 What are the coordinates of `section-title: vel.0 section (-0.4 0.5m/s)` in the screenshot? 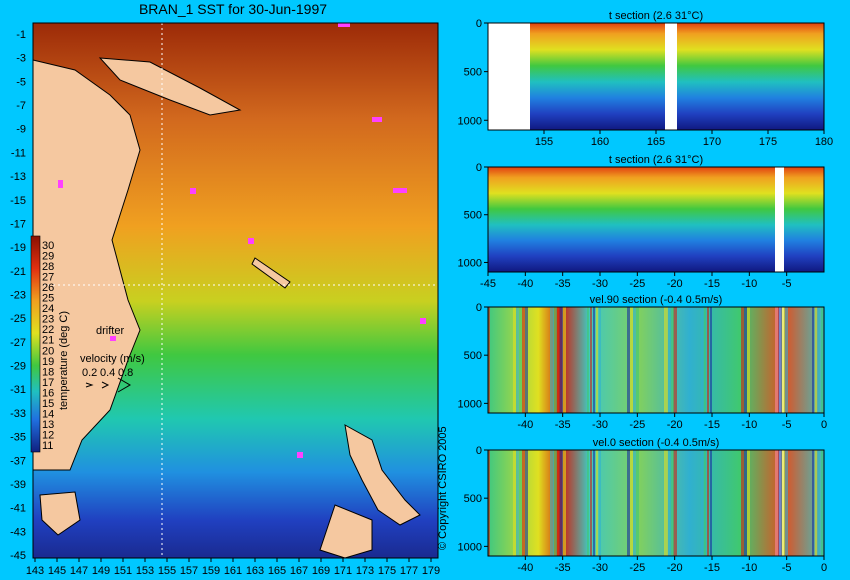 It's located at (656, 443).